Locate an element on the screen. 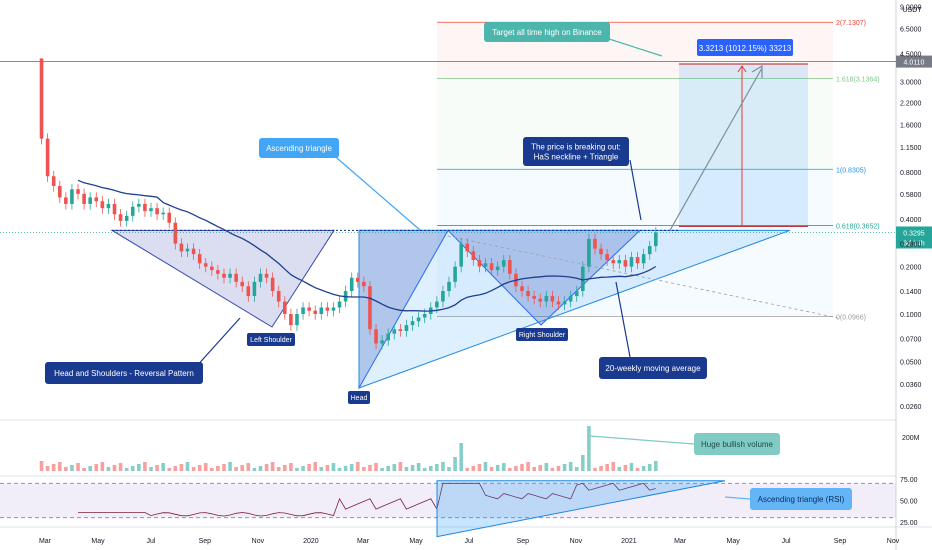 The image size is (932, 550). fib-level-label: 0(0.0966) is located at coordinates (851, 317).